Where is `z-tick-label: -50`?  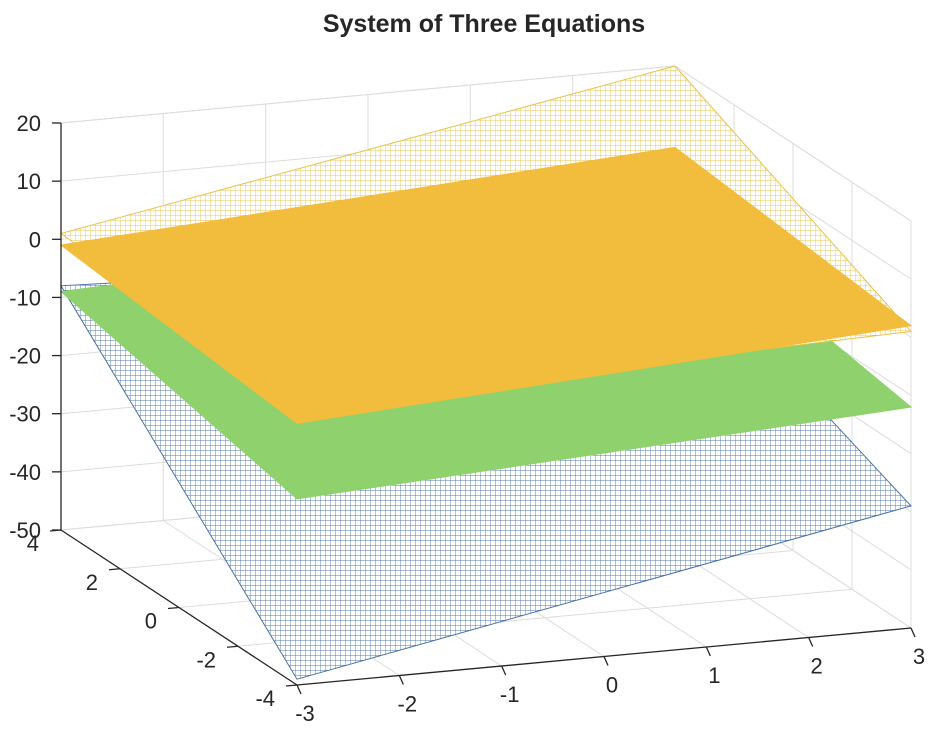
z-tick-label: -50 is located at coordinates (25, 530).